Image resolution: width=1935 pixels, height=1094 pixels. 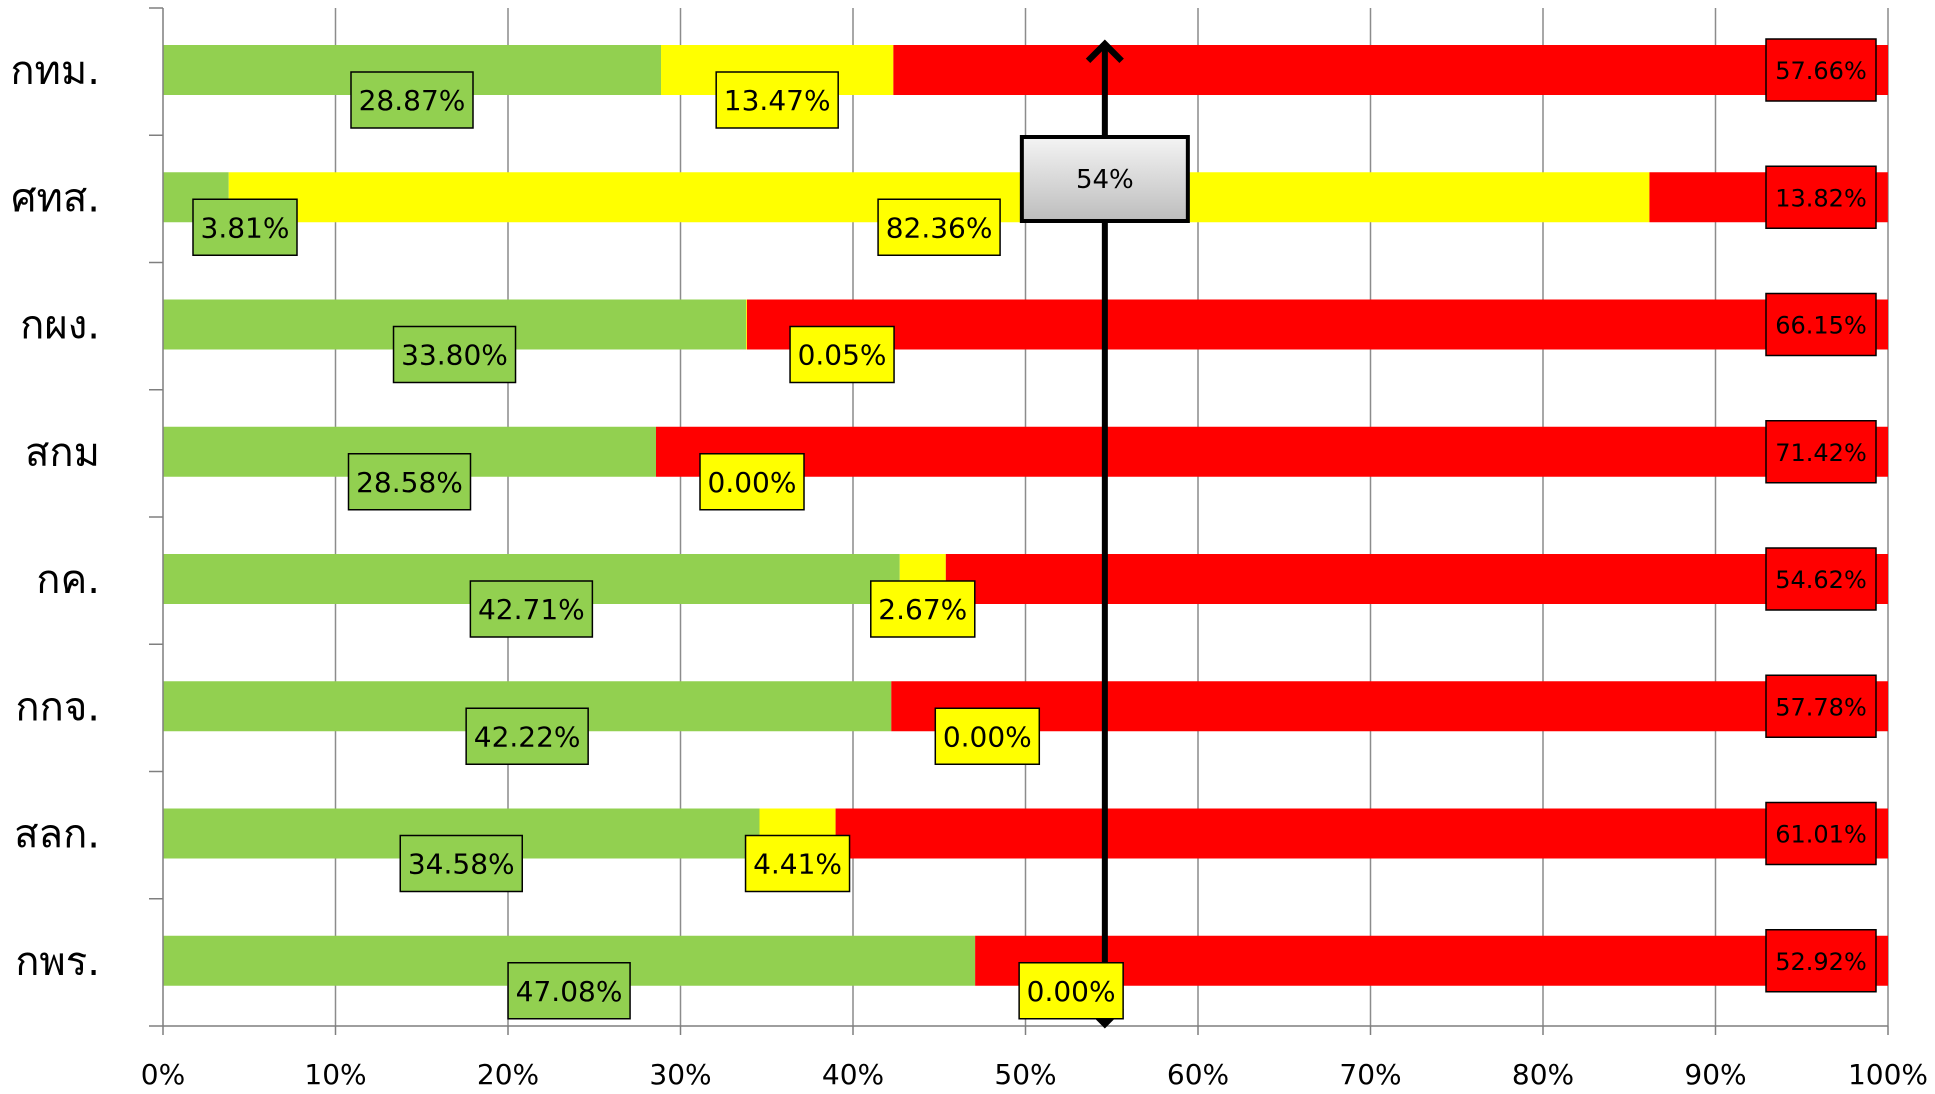 I want to click on data-label: 13.47%, so click(x=777, y=100).